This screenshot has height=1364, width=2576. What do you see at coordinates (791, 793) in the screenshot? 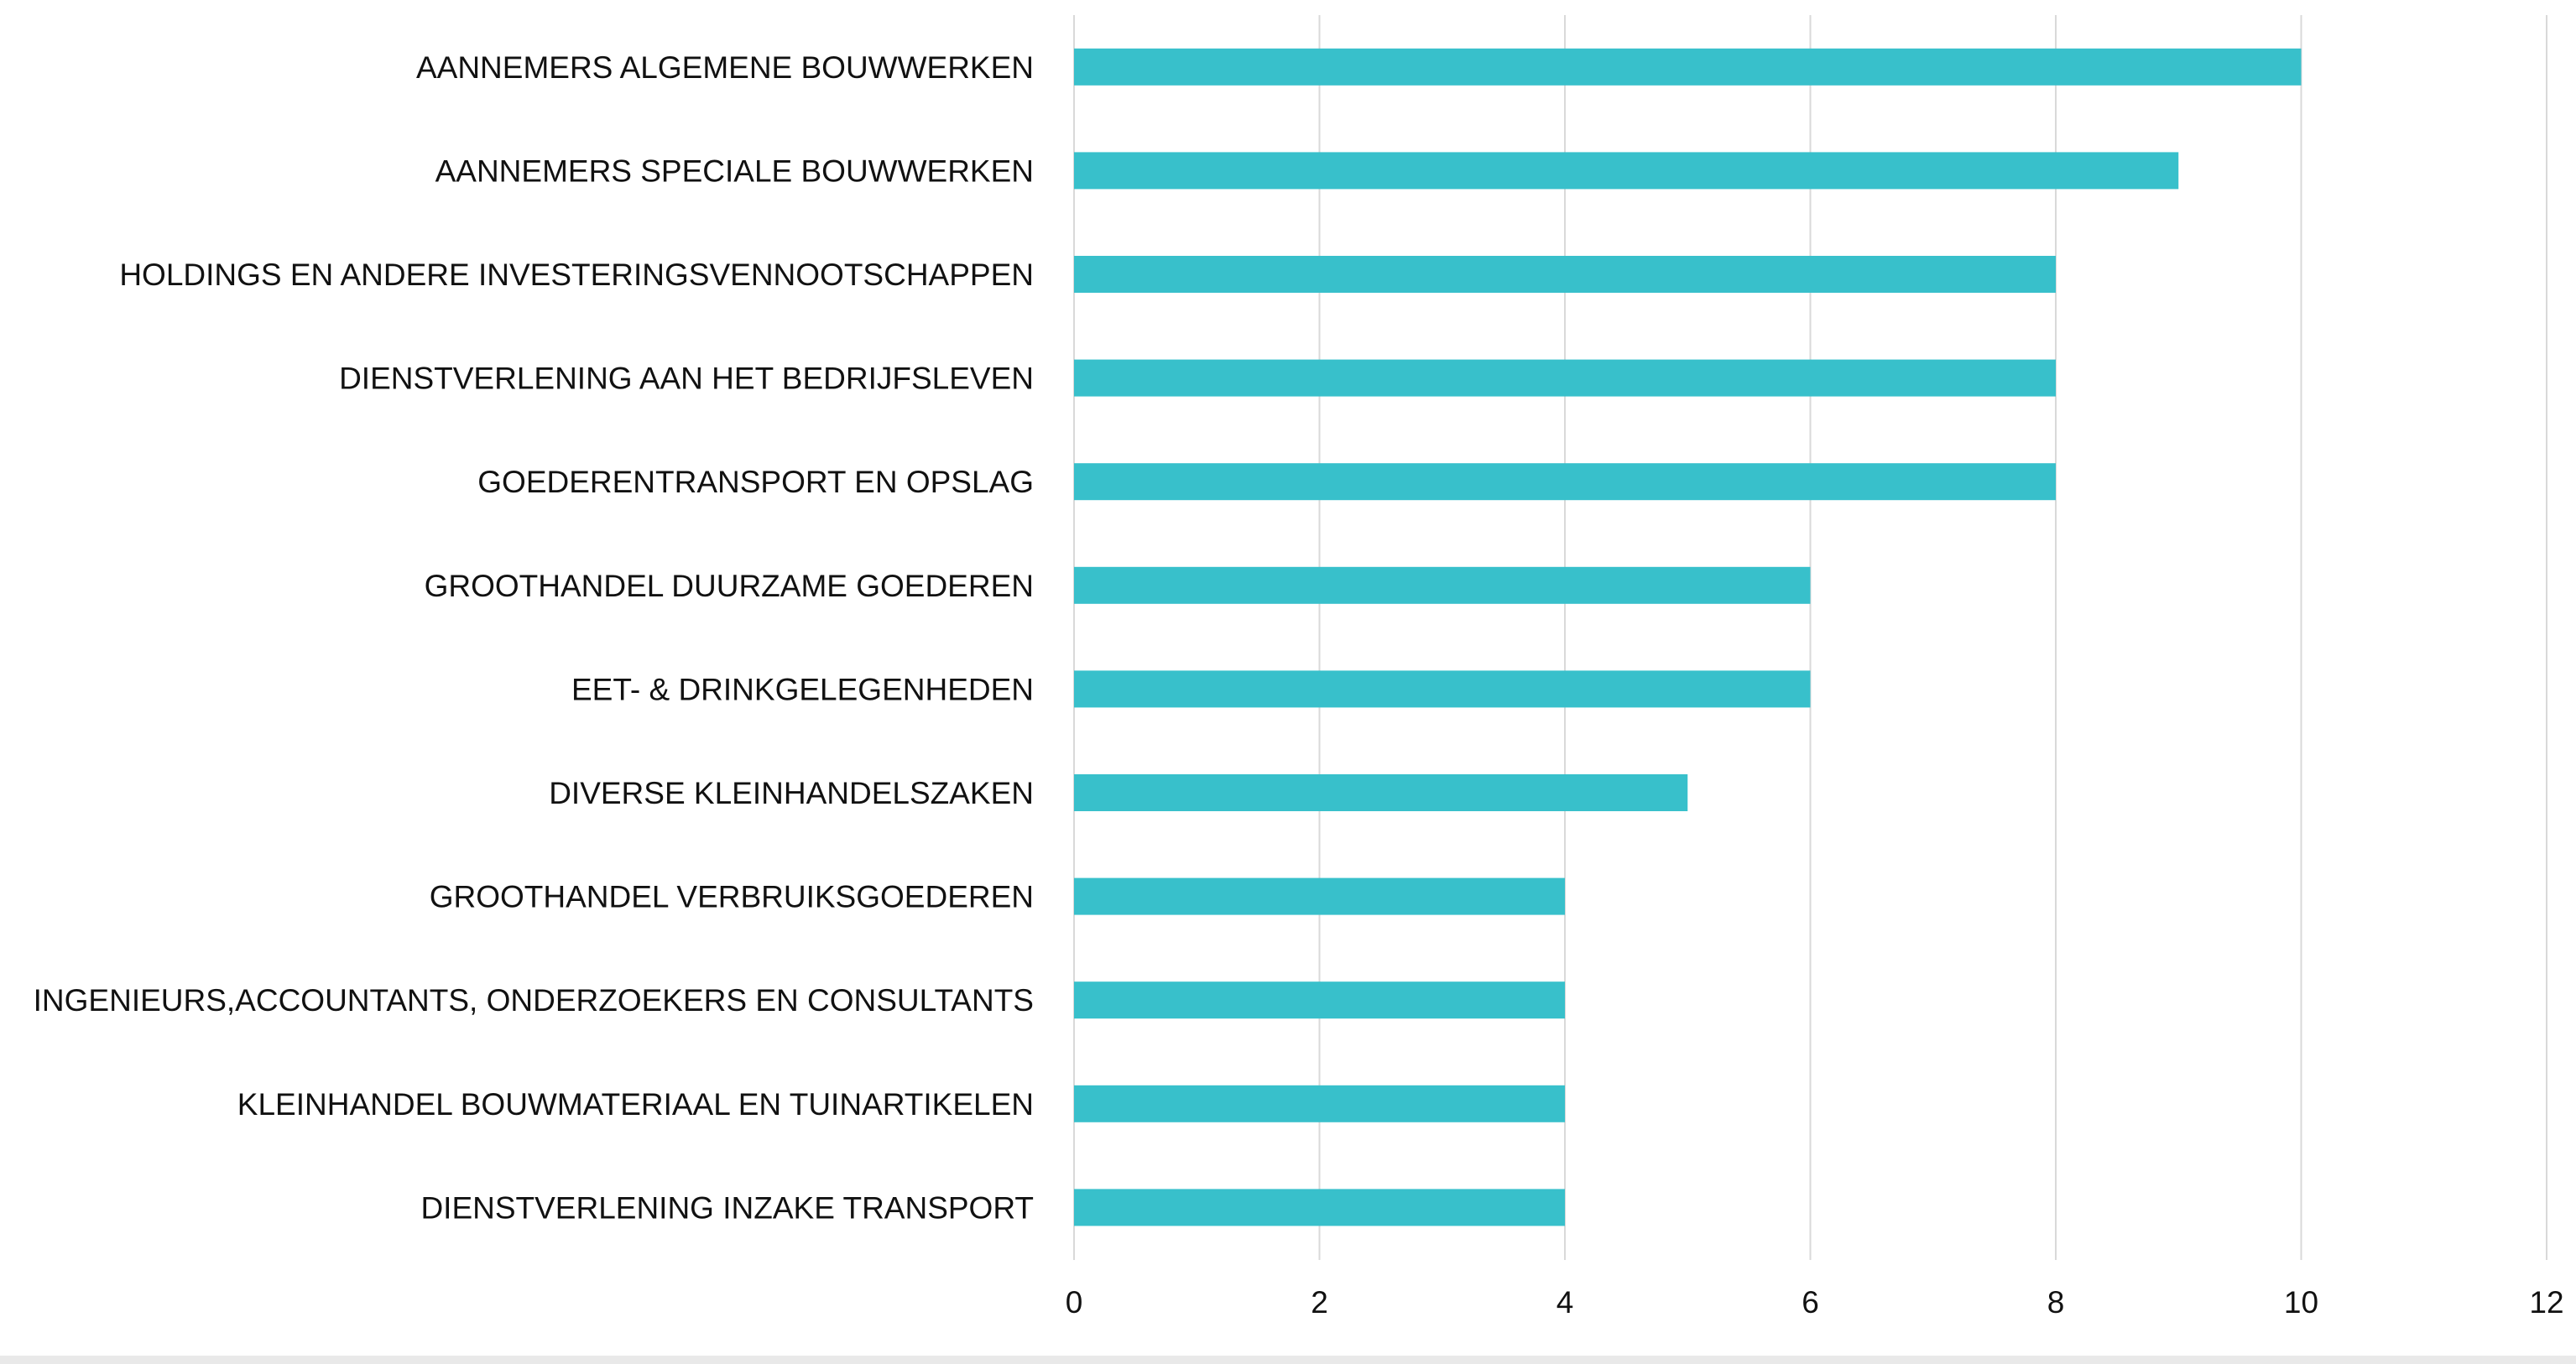
I see `category-label: DIVERSE KLEINHANDELSZAKEN` at bounding box center [791, 793].